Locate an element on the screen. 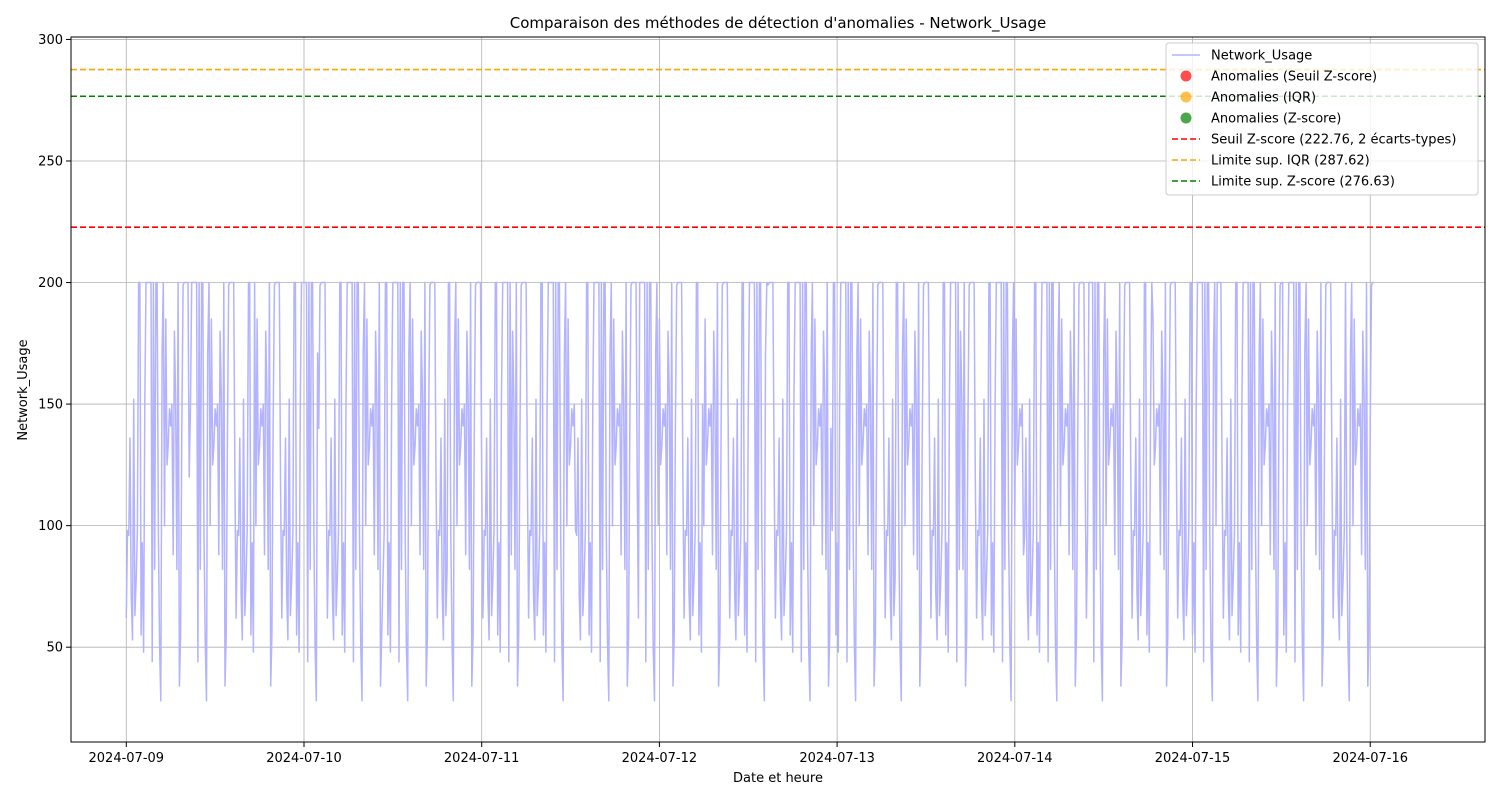 The height and width of the screenshot is (800, 1500). x-tick-label: 2024-07-13 is located at coordinates (837, 758).